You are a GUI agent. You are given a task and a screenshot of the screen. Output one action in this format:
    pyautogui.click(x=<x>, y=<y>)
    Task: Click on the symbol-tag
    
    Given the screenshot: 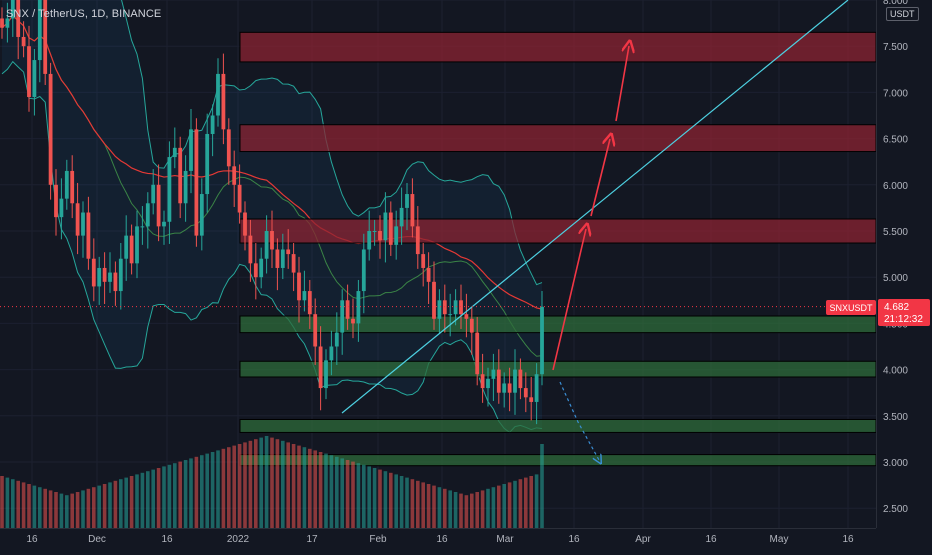 What is the action you would take?
    pyautogui.click(x=851, y=307)
    